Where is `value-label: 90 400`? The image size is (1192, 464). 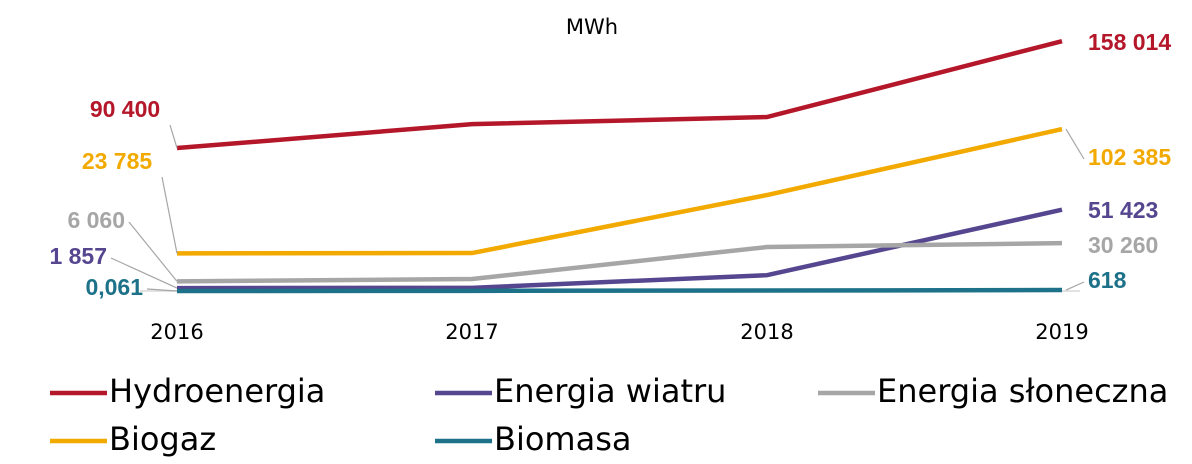 value-label: 90 400 is located at coordinates (125, 109).